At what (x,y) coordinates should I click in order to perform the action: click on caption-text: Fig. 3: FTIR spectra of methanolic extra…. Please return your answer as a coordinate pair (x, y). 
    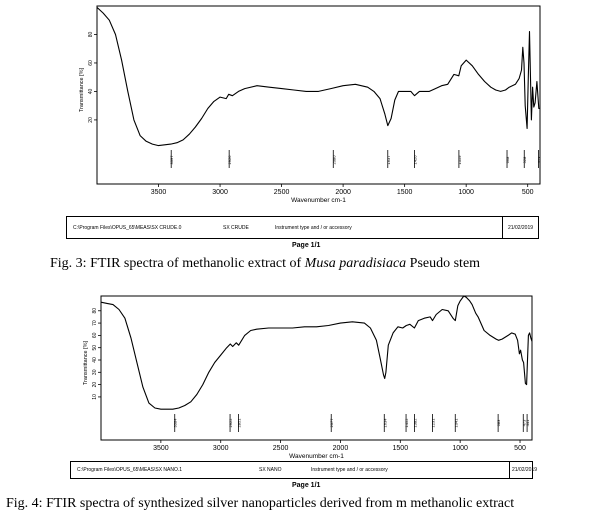
    Looking at the image, I should click on (177, 263).